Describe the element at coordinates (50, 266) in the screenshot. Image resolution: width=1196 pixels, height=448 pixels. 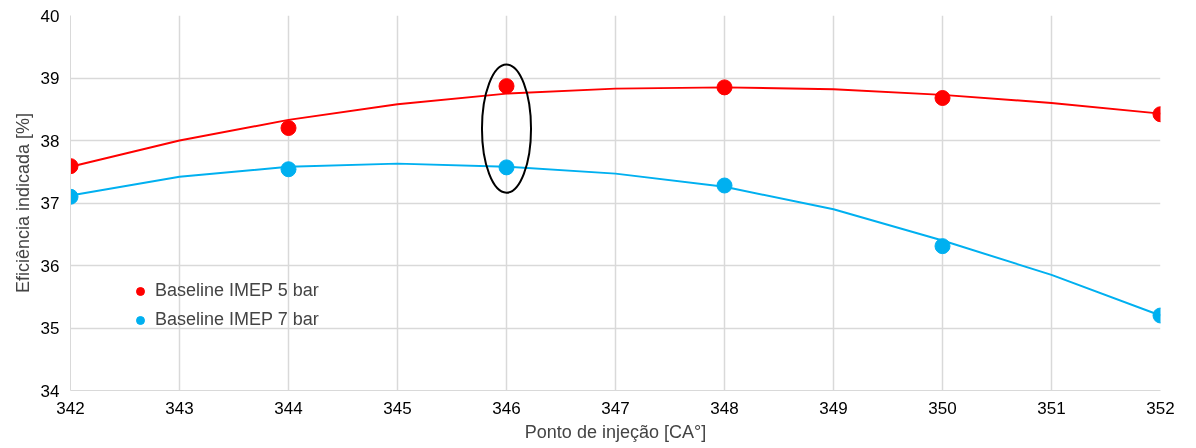
I see `y-tick-label: 36` at that location.